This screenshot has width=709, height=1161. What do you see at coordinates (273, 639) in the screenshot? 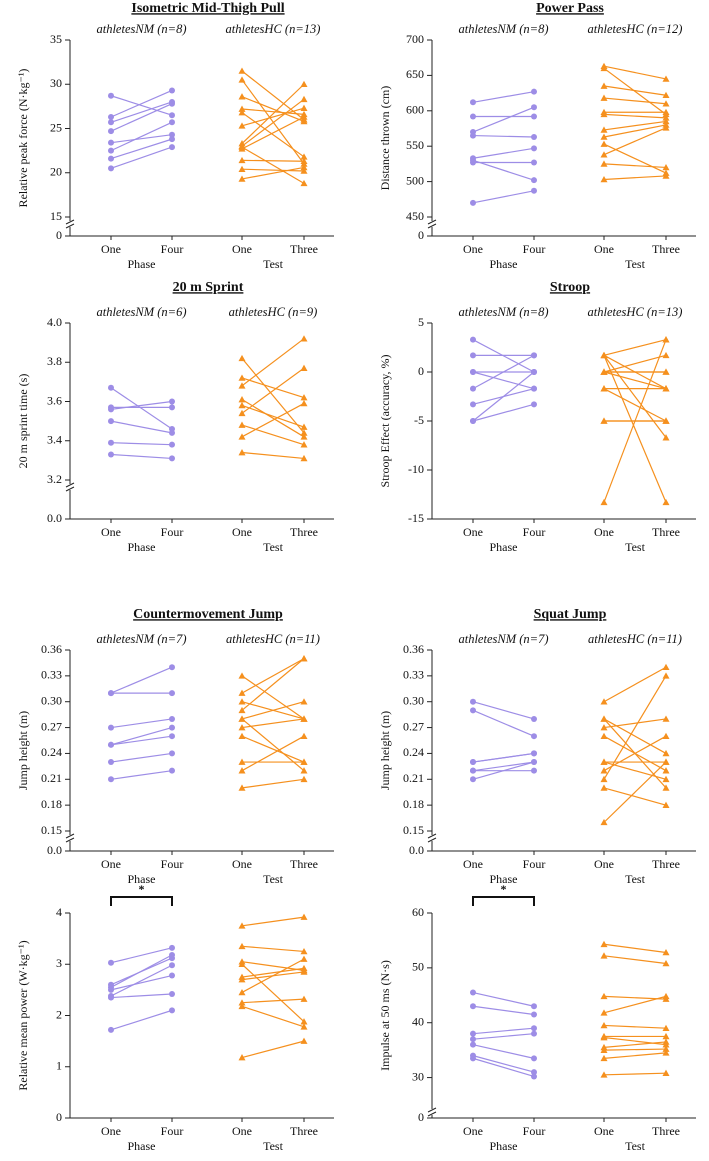
I see `group-label: athletesHC (n=11)` at bounding box center [273, 639].